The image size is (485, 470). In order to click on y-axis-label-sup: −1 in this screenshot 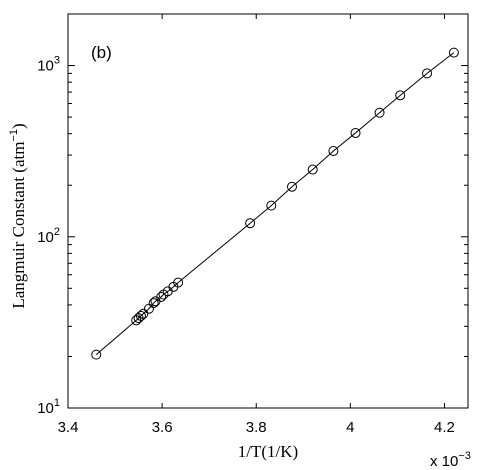, I will do `click(14, 135)`.